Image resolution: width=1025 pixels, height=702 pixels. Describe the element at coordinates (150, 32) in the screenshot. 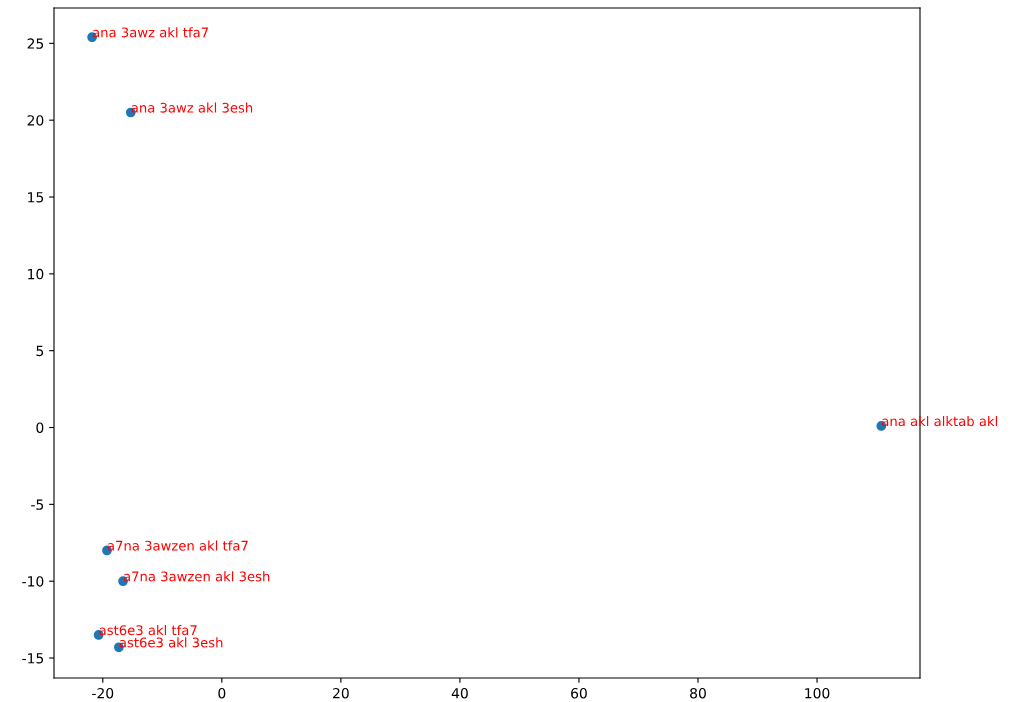

I see `annotation: ana 3awz akl tfa7` at that location.